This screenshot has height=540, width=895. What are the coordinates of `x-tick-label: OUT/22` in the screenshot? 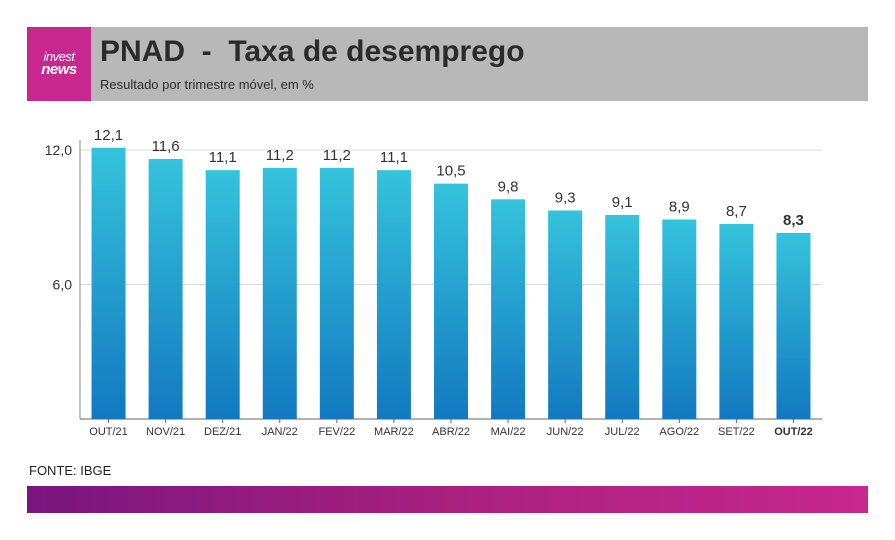 It's located at (793, 432).